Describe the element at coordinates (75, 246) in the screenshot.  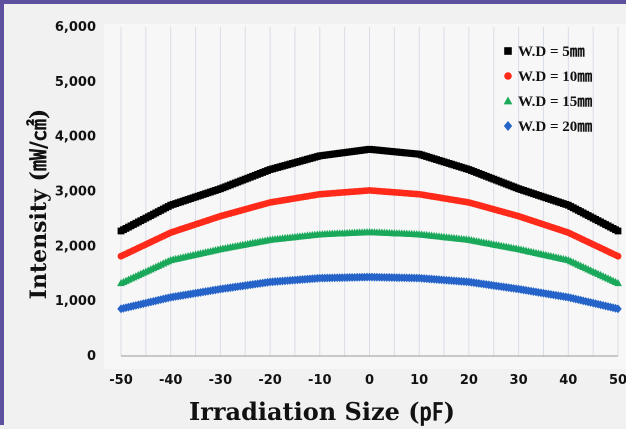
I see `y-tick-label: 2,000` at that location.